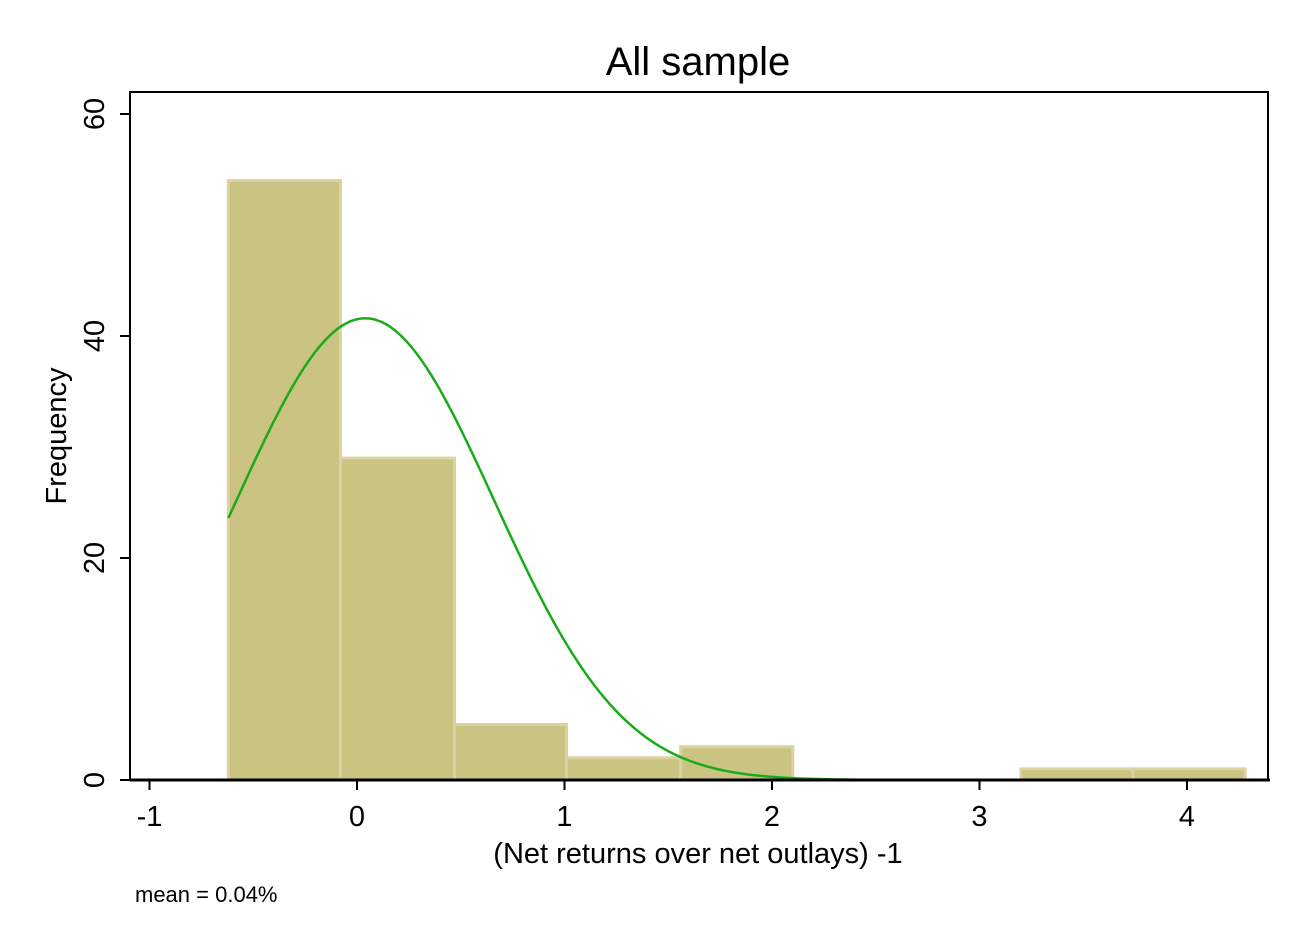  What do you see at coordinates (698, 62) in the screenshot?
I see `chart-title: All sample` at bounding box center [698, 62].